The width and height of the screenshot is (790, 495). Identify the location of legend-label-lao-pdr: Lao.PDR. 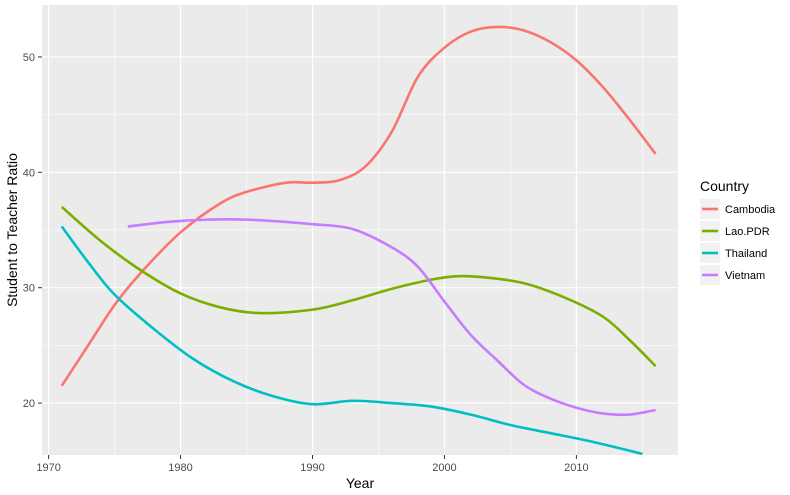
(747, 232).